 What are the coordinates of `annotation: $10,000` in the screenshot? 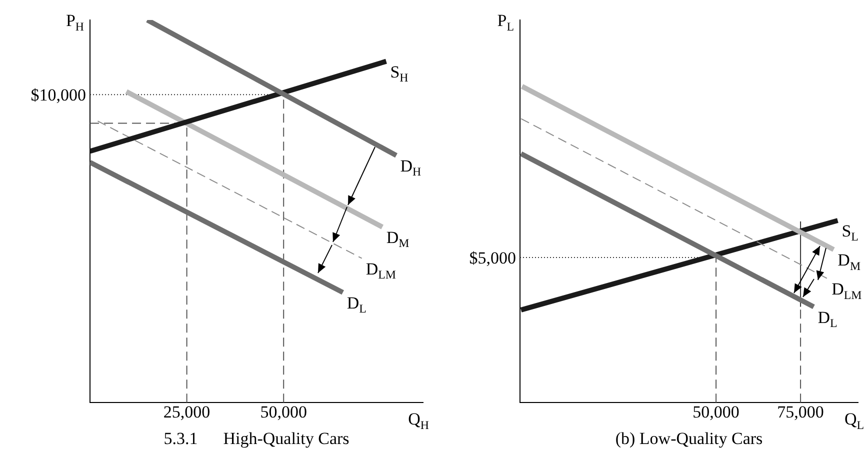 It's located at (58, 95).